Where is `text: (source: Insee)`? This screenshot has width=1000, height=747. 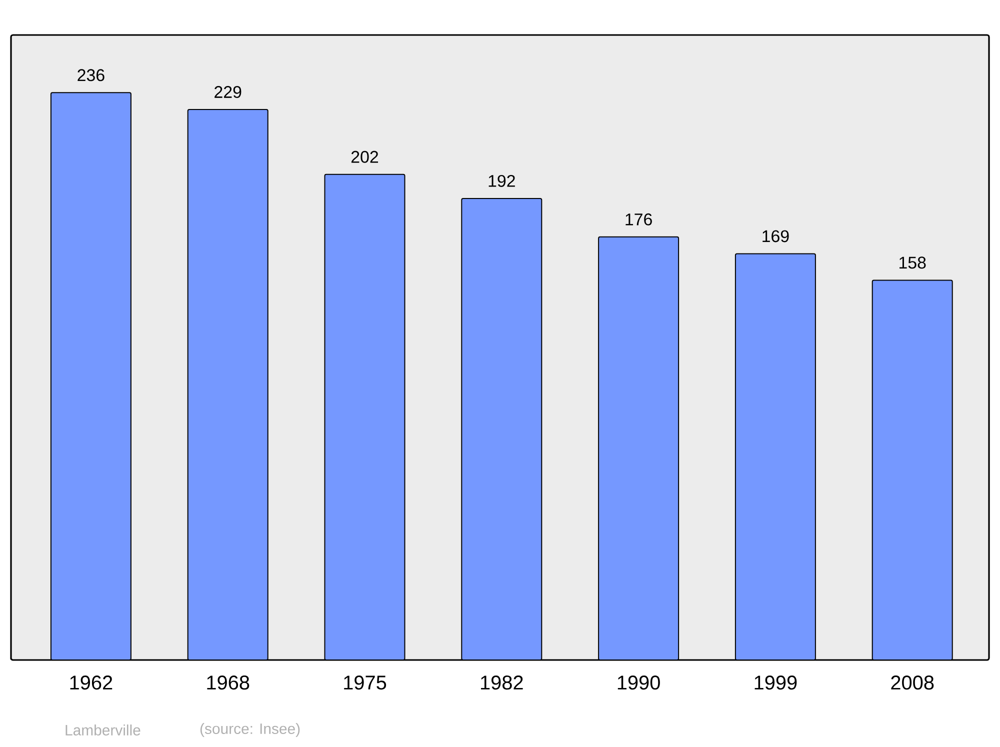
text: (source: Insee) is located at coordinates (250, 730).